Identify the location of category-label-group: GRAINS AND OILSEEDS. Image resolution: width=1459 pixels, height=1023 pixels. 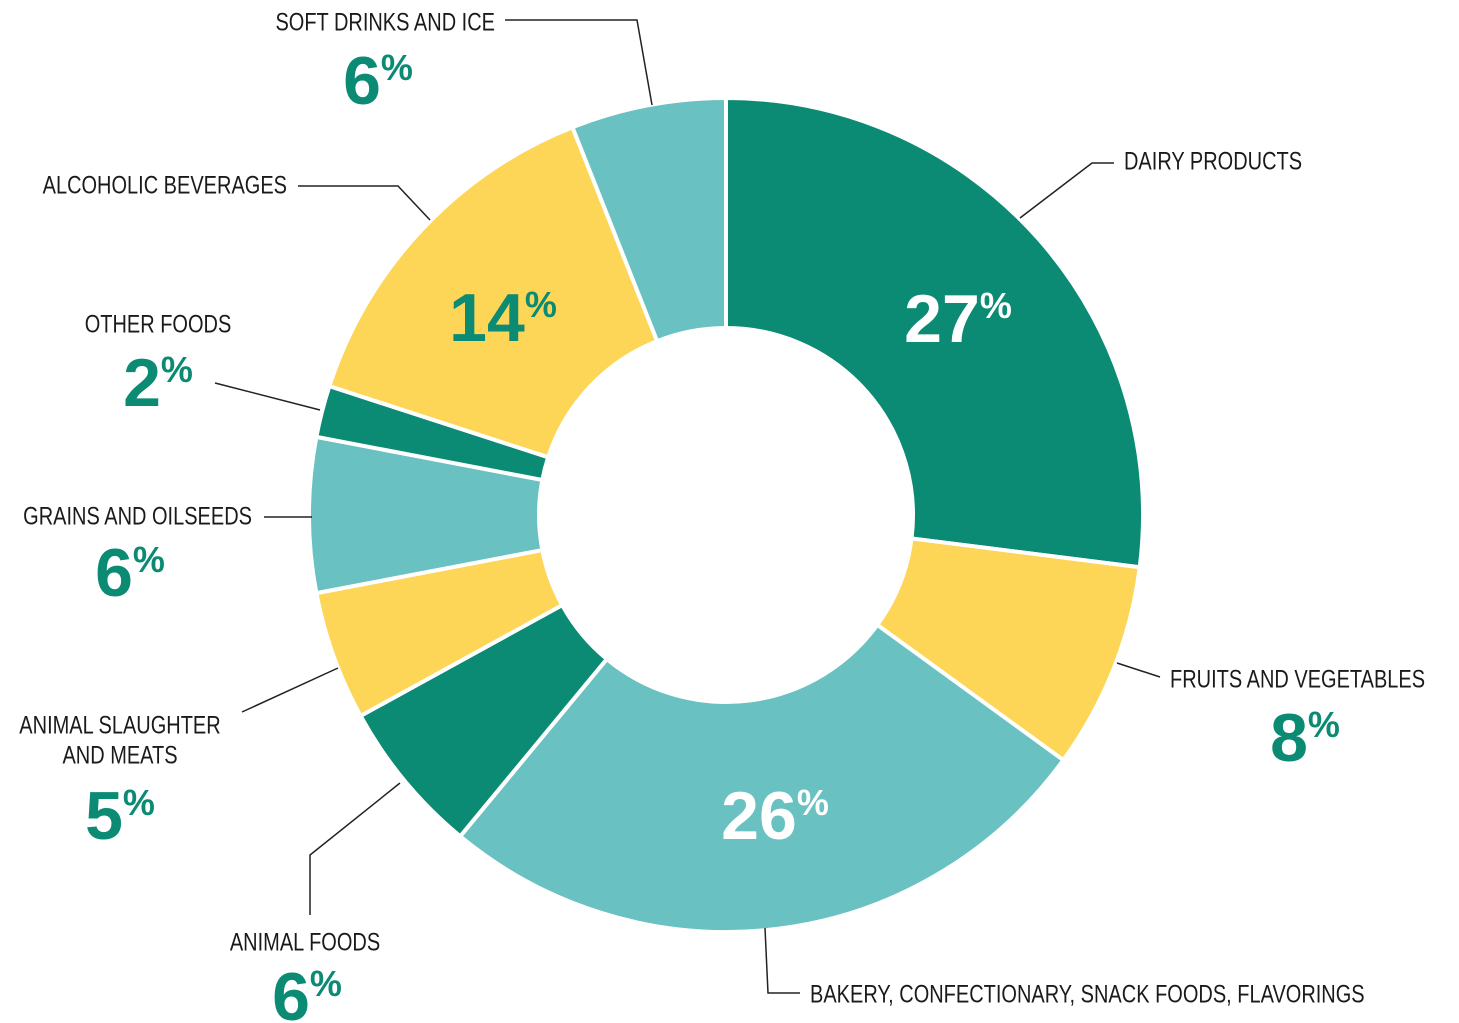
(137, 517).